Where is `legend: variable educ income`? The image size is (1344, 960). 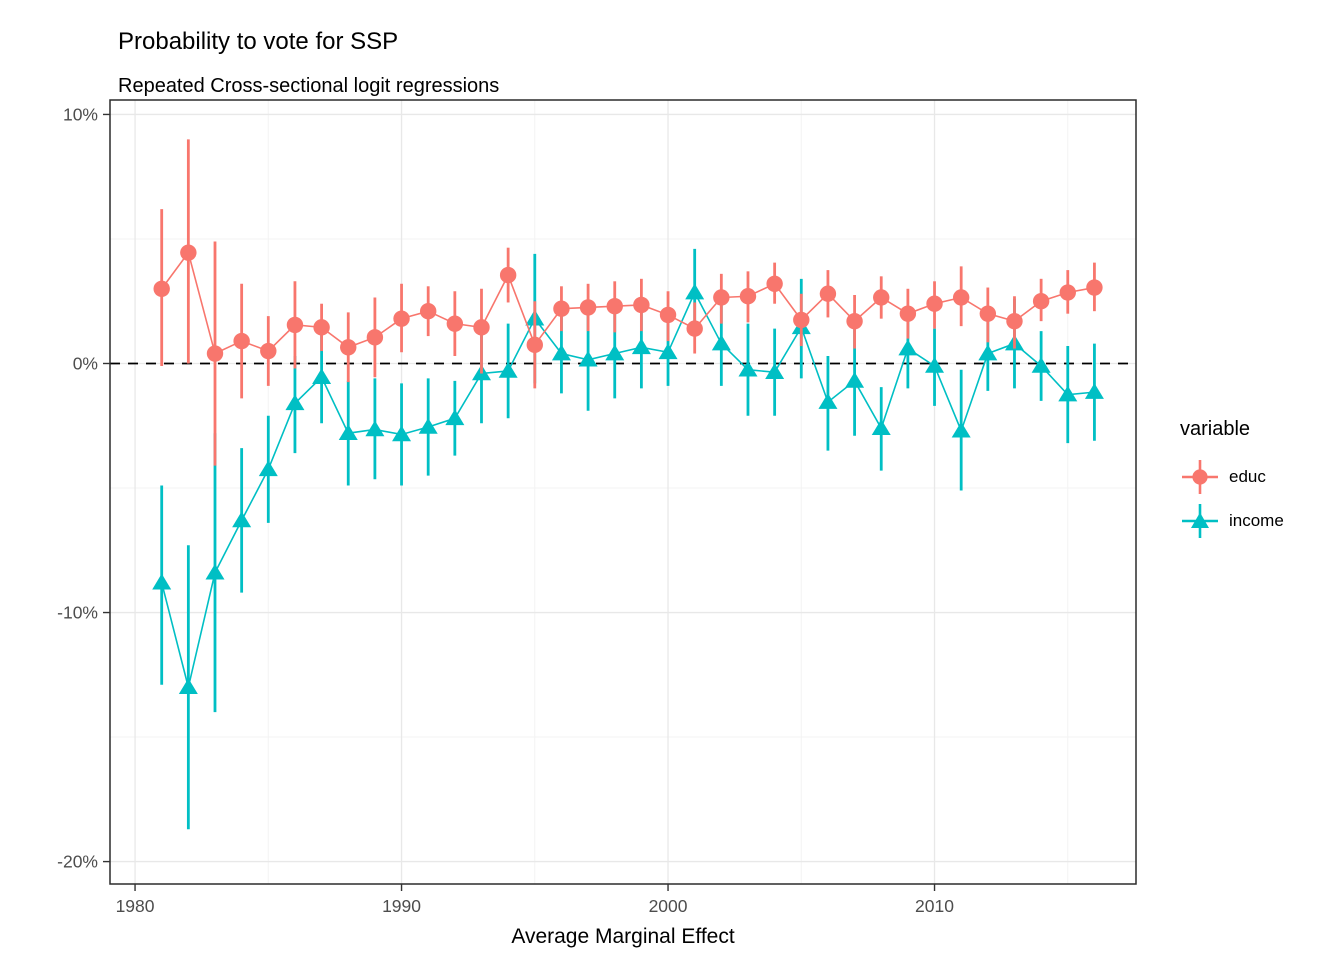
legend: variable educ income is located at coordinates (1232, 480).